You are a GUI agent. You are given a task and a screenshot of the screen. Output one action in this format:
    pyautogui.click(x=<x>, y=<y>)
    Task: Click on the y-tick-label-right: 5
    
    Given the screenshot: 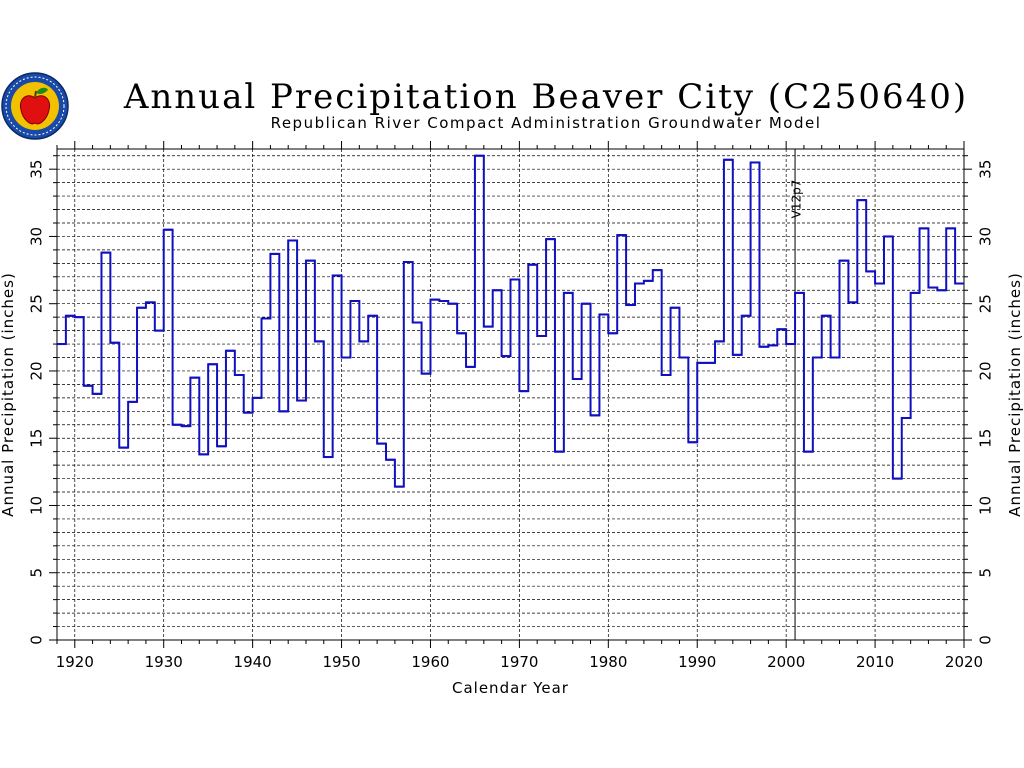 What is the action you would take?
    pyautogui.click(x=986, y=573)
    